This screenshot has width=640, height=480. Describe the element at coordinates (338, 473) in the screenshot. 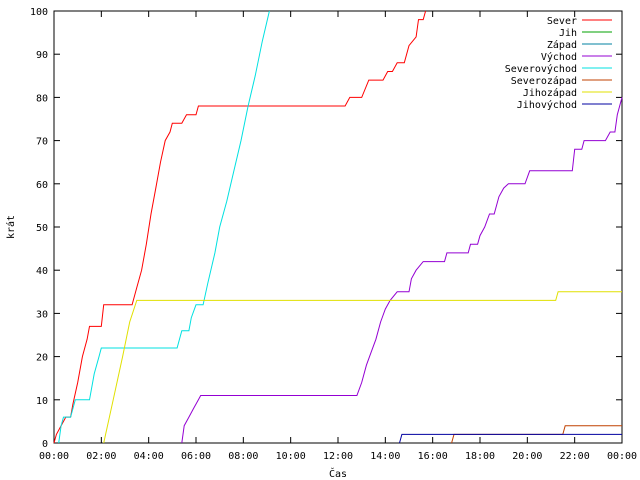

I see `x-axis-label: Čas` at that location.